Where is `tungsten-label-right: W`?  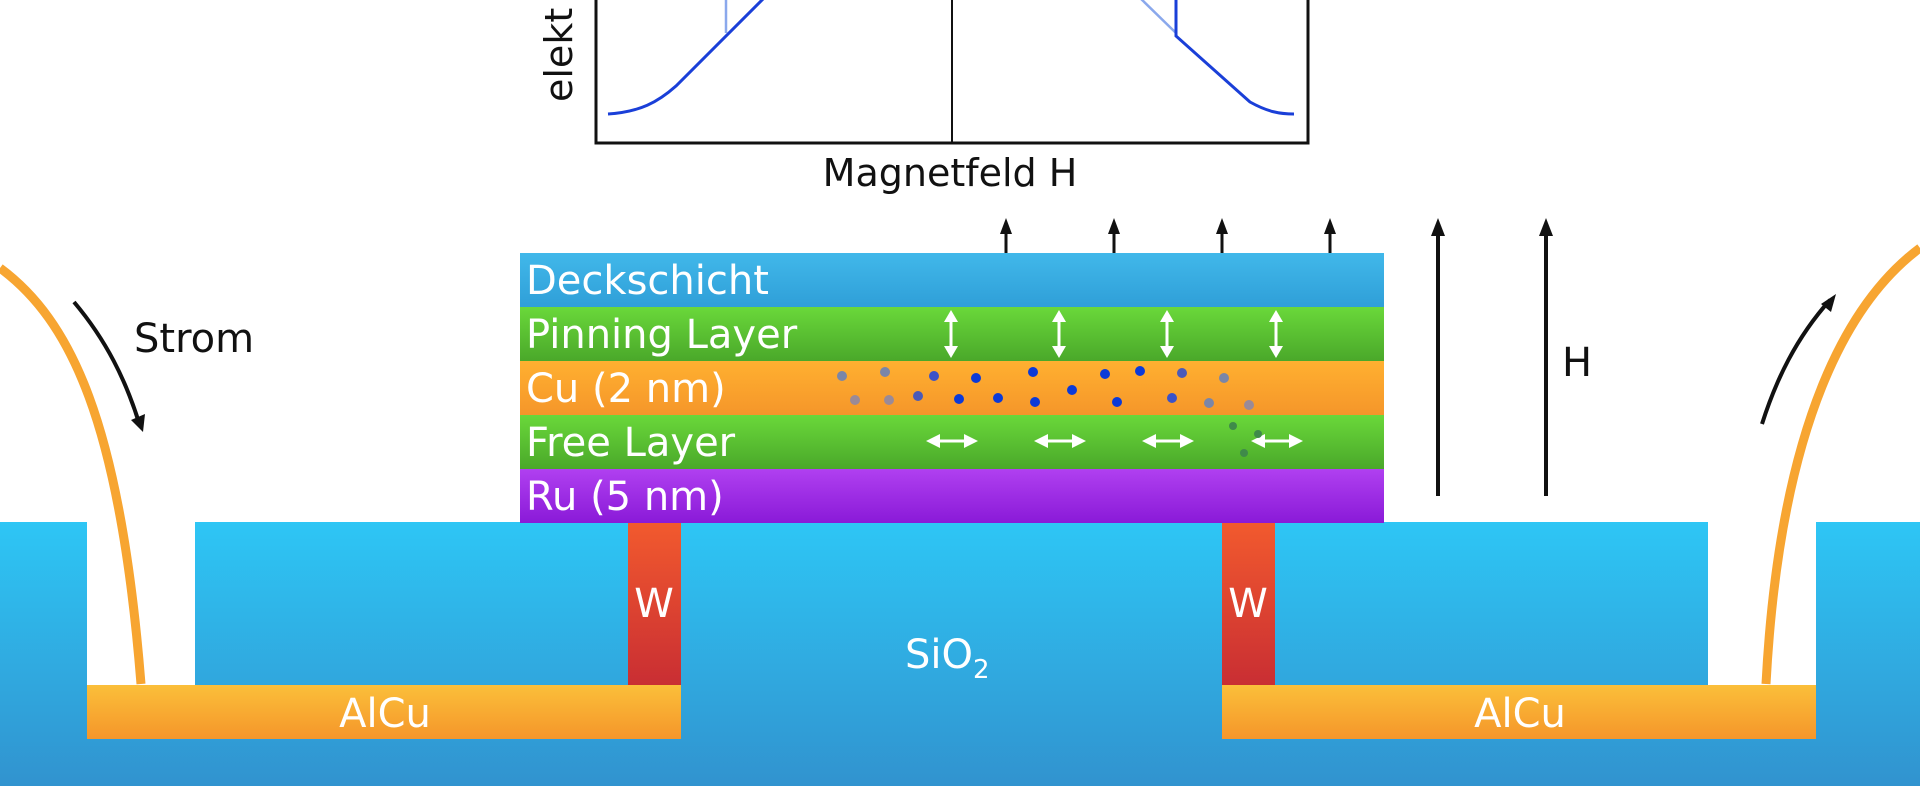
tungsten-label-right: W is located at coordinates (1248, 604).